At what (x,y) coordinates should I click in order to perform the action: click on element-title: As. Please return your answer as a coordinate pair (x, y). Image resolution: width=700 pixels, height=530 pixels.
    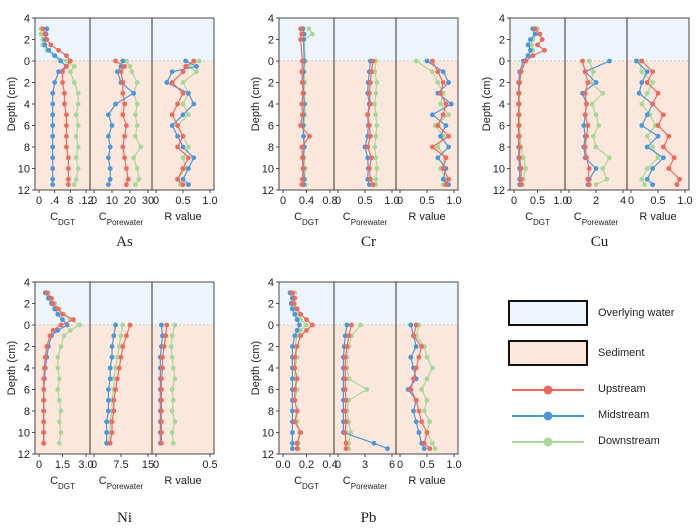
    Looking at the image, I should click on (124, 242).